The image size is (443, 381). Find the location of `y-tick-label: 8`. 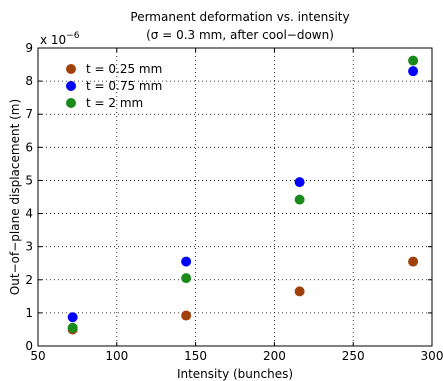

y-tick-label: 8 is located at coordinates (29, 81).